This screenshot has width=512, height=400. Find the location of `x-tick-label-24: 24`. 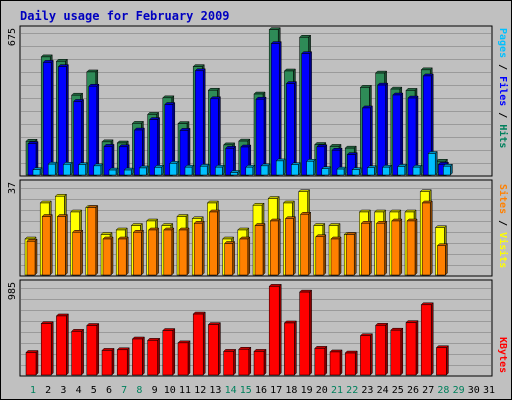

x-tick-label-24: 24 is located at coordinates (383, 390).